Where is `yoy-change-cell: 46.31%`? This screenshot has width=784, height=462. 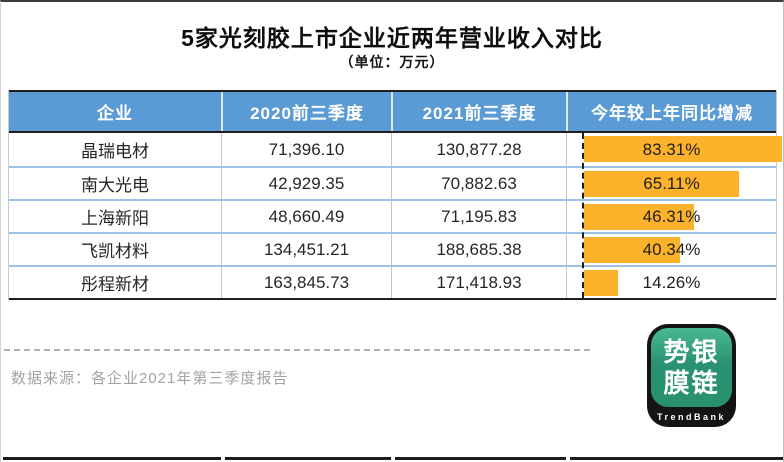
yoy-change-cell: 46.31% is located at coordinates (671, 216).